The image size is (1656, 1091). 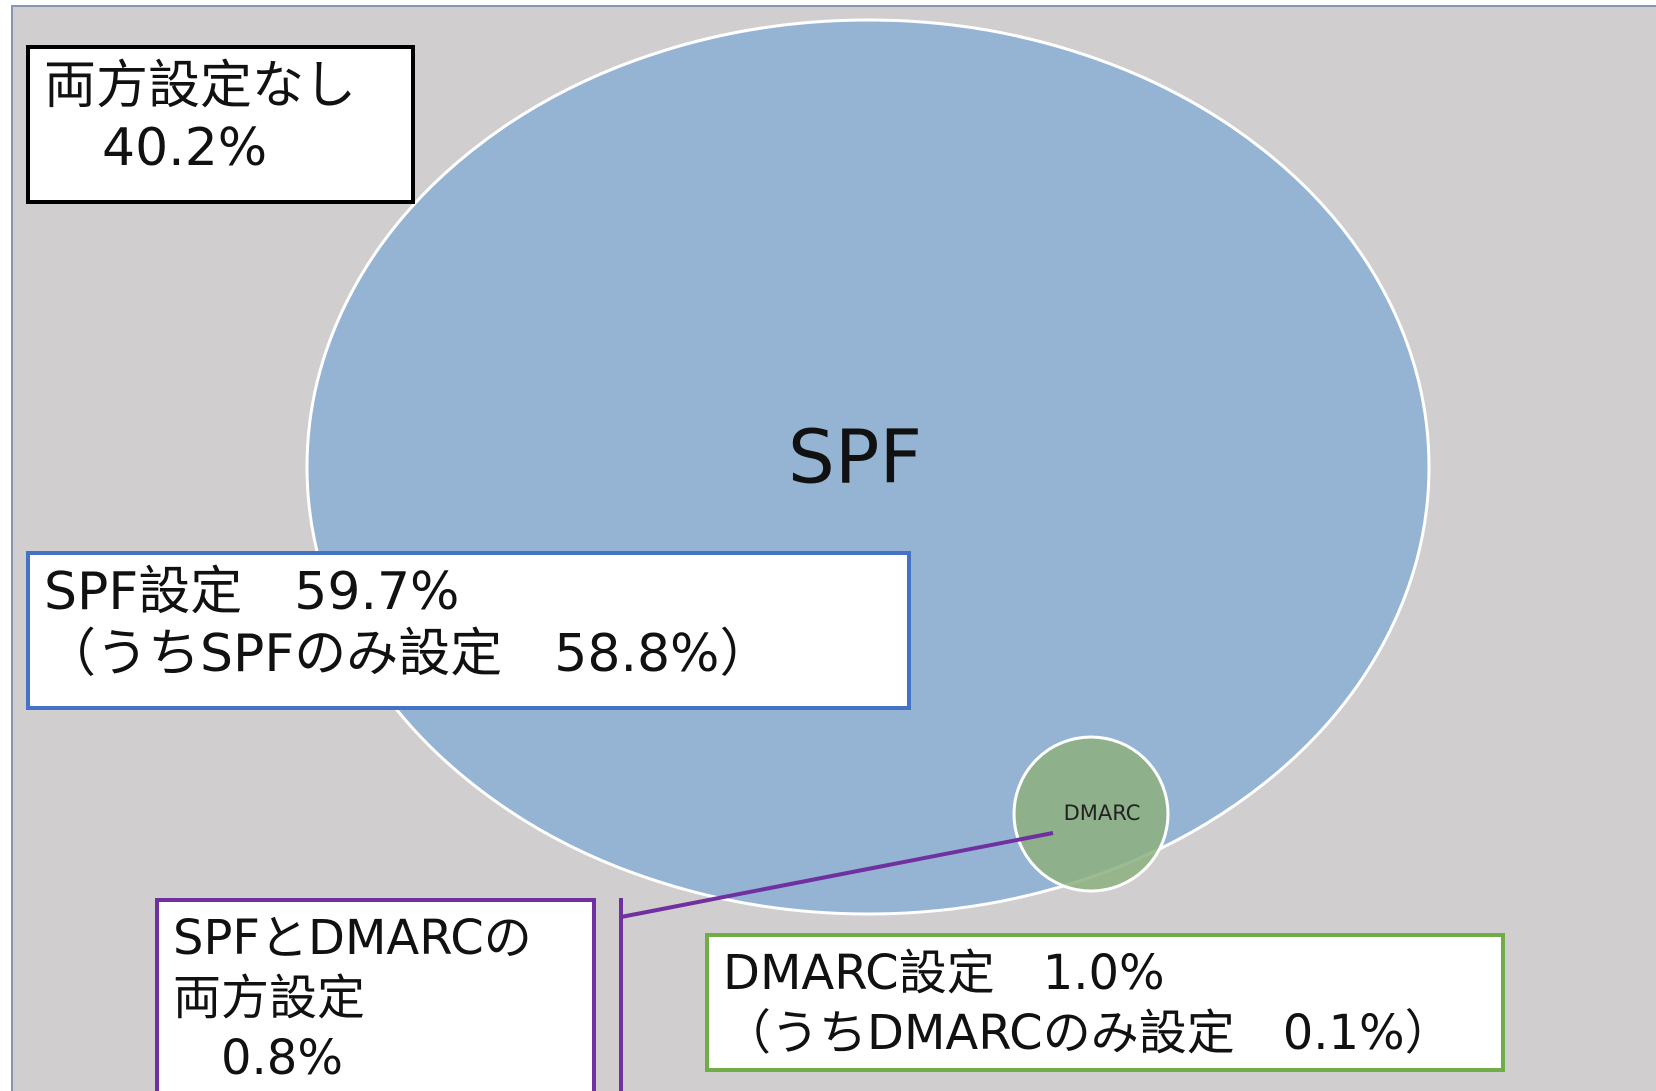 I want to click on box-text: DMARC設定 1.0%, so click(x=944, y=973).